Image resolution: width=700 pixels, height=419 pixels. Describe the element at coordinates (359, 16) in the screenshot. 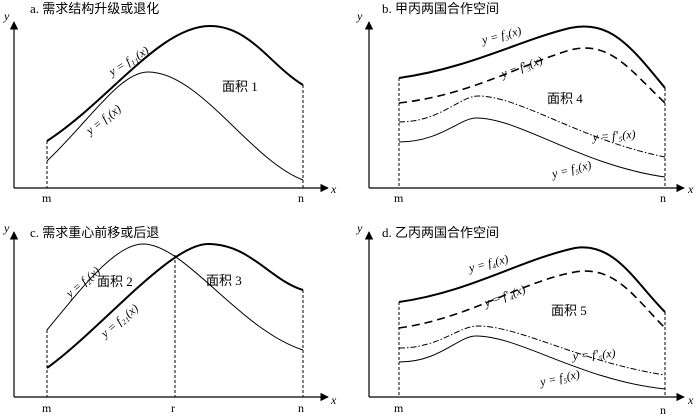

I see `y-axis-label-b: y` at that location.